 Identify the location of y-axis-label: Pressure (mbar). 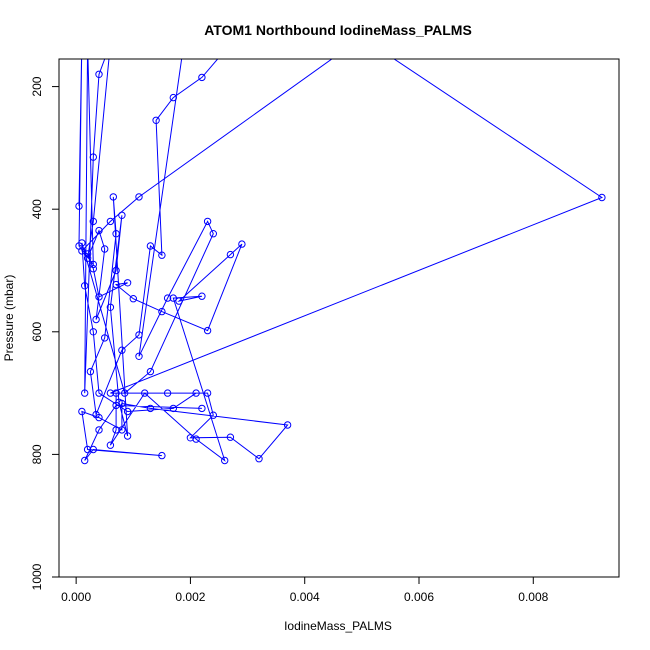
(9, 318).